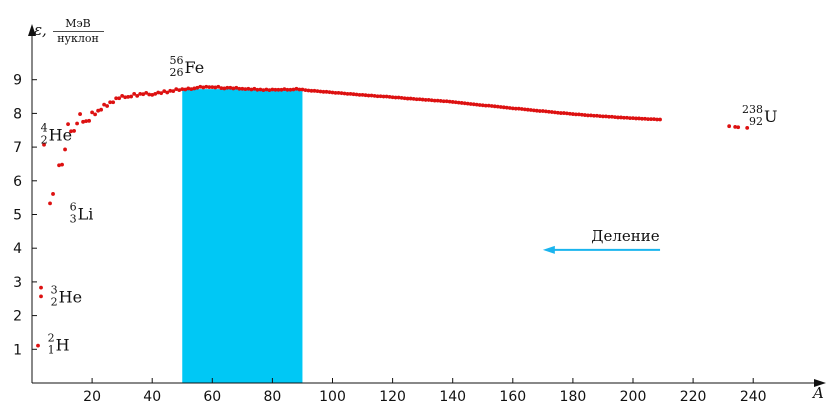 The height and width of the screenshot is (417, 839). What do you see at coordinates (32, 30) in the screenshot?
I see `y-axis-arrowhead` at bounding box center [32, 30].